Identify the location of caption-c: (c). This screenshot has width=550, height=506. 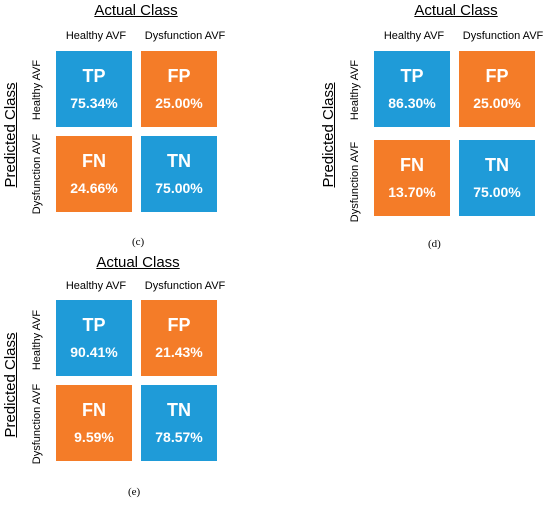
(138, 242).